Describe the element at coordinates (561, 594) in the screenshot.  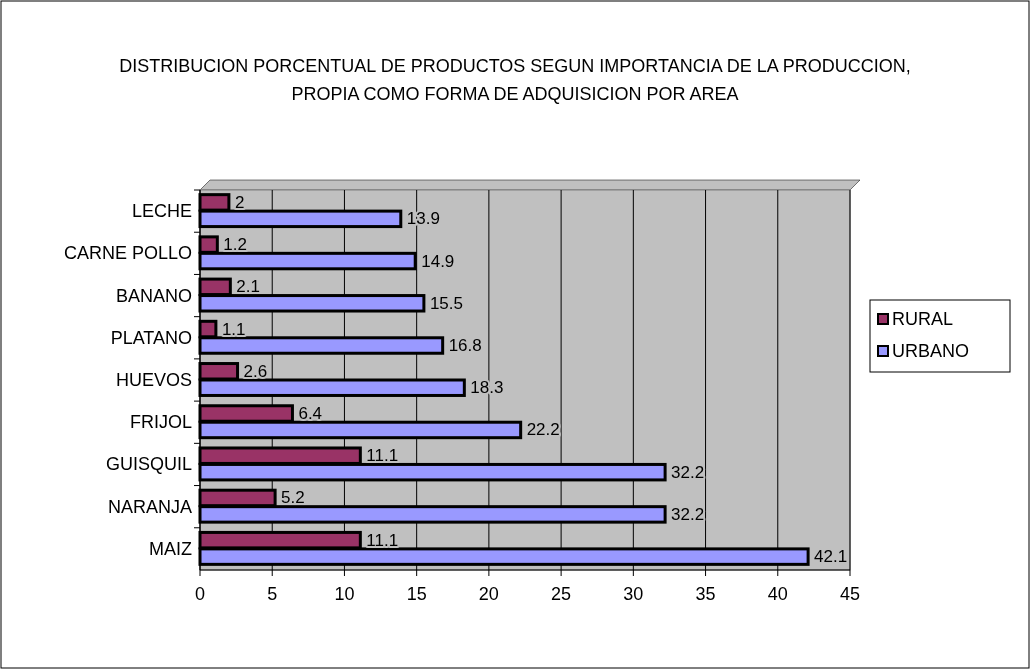
I see `x-tick-label: 25` at that location.